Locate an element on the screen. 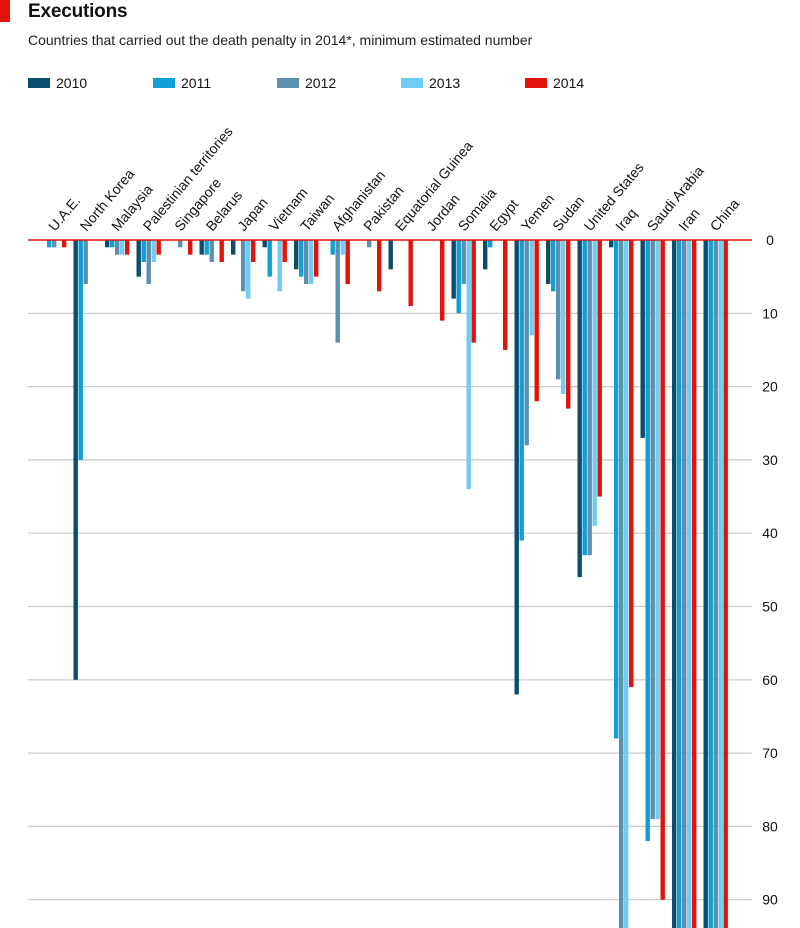 The height and width of the screenshot is (928, 800). y-tick-label: 70 is located at coordinates (770, 753).